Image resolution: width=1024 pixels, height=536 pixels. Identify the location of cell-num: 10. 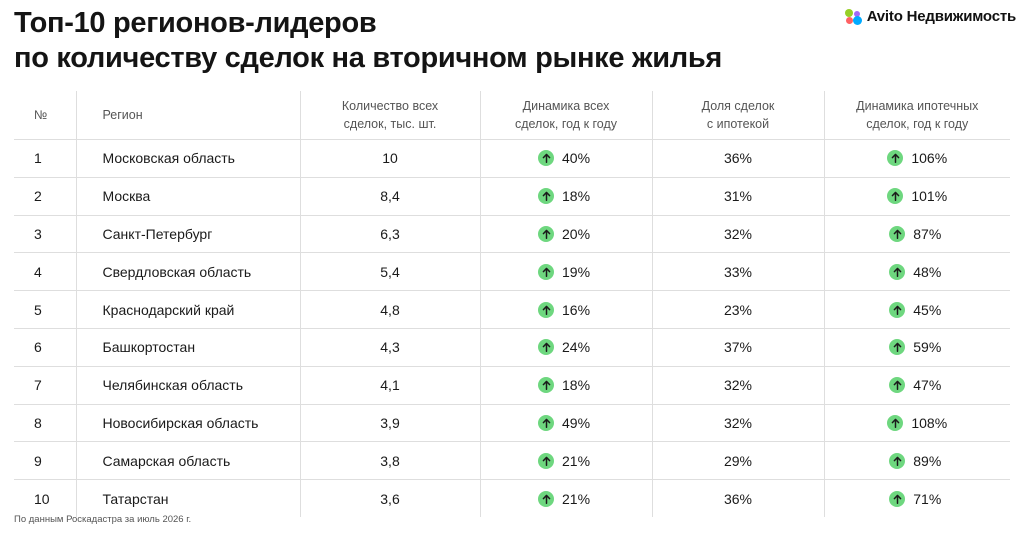
(45, 498).